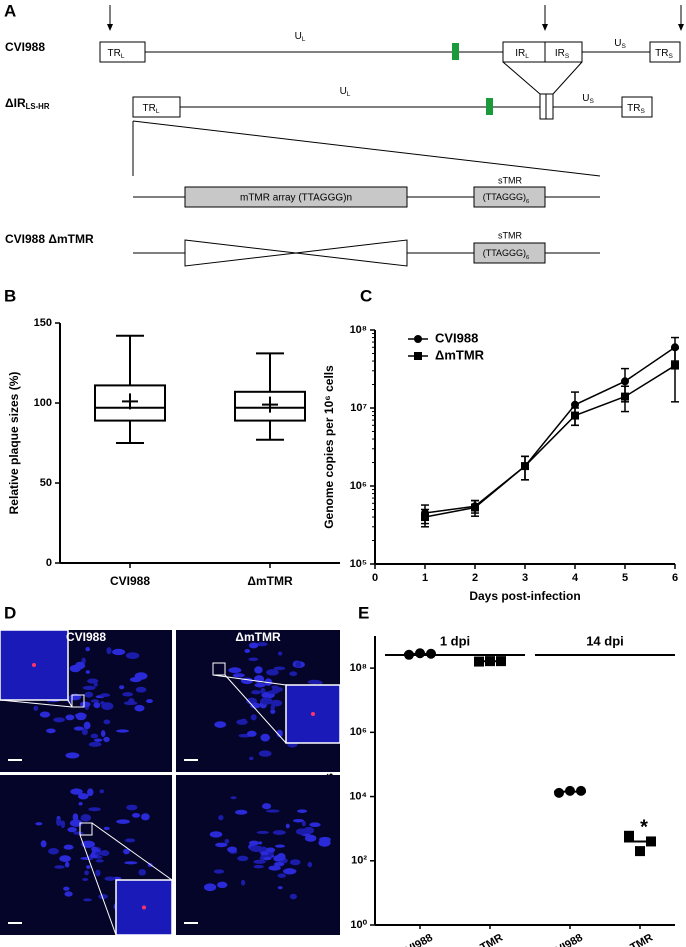 Image resolution: width=686 pixels, height=947 pixels. What do you see at coordinates (329, 447) in the screenshot?
I see `y-axis-label: Genome copies per 10⁶ cells` at bounding box center [329, 447].